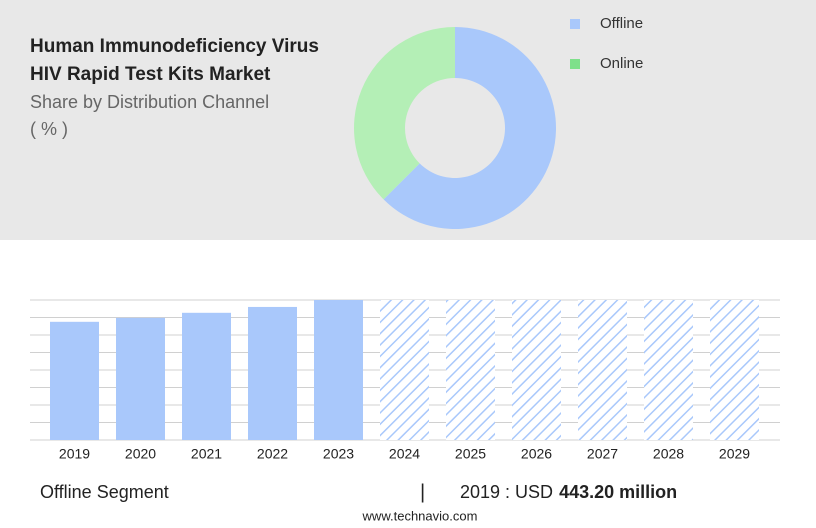 Image resolution: width=816 pixels, height=528 pixels. Describe the element at coordinates (668, 454) in the screenshot. I see `x-tick-label: 2028` at that location.